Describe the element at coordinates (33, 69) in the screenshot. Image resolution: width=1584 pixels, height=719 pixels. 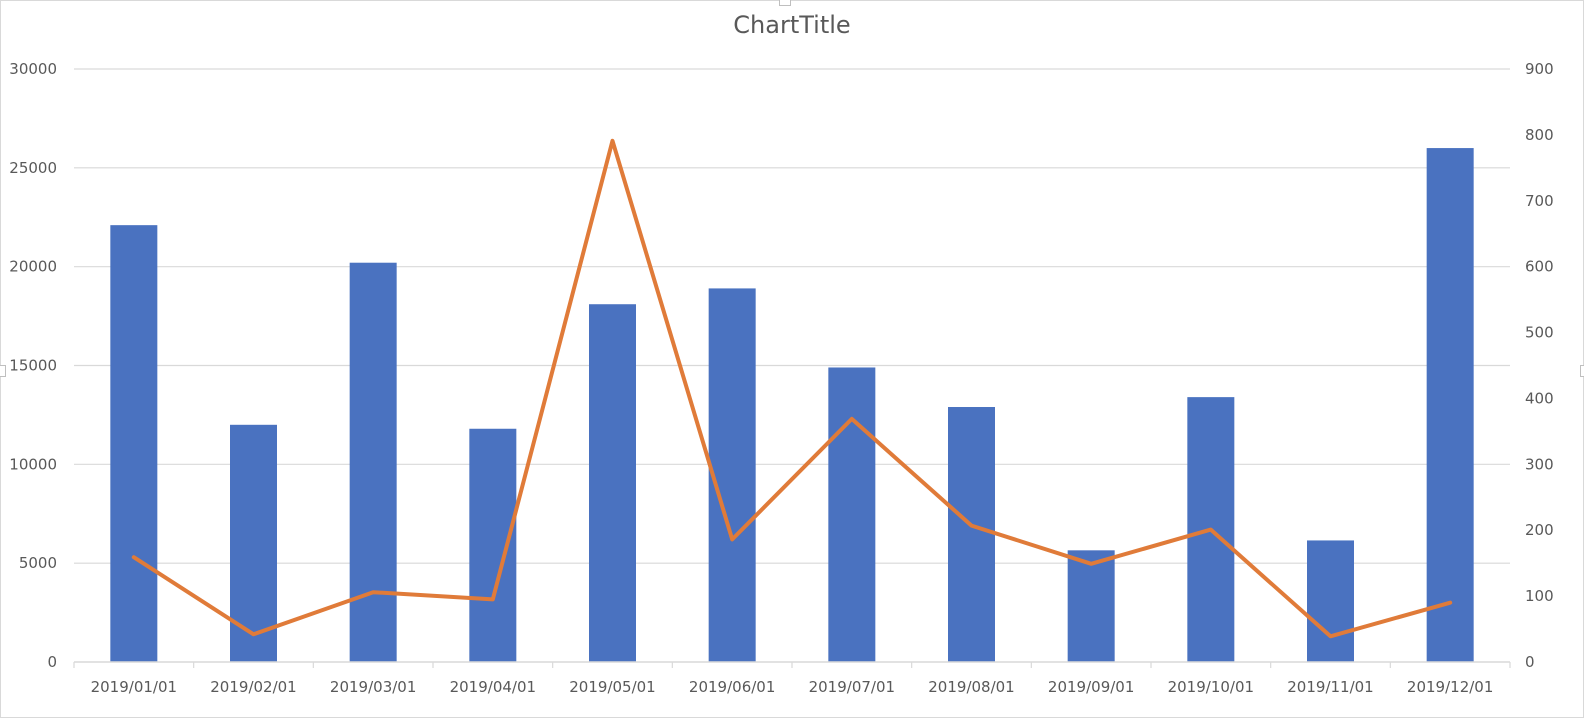
I see `y-tick-label: 30000` at that location.